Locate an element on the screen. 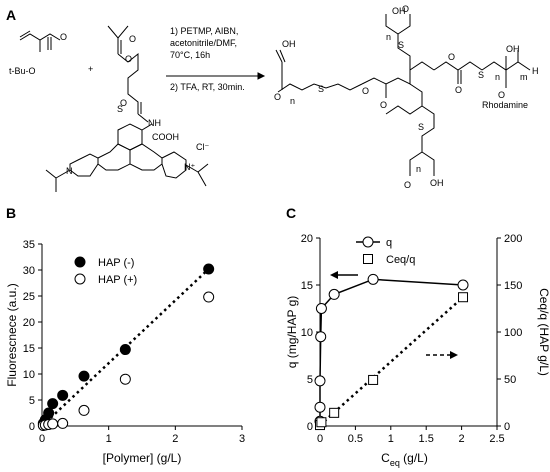  y-left-tick-label: 20 is located at coordinates (307, 239).